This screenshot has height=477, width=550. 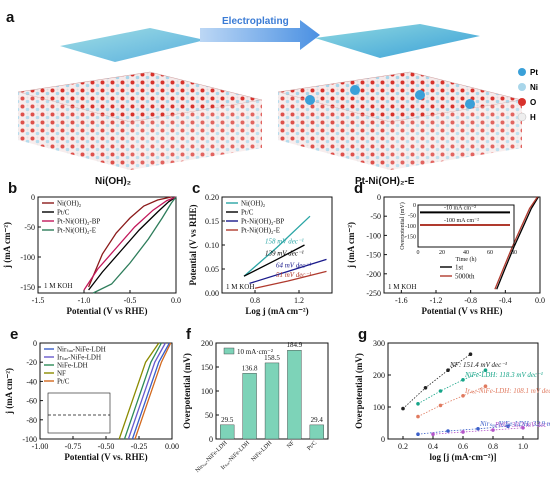 I want to click on y-tick-label: -100, so click(x=373, y=235).